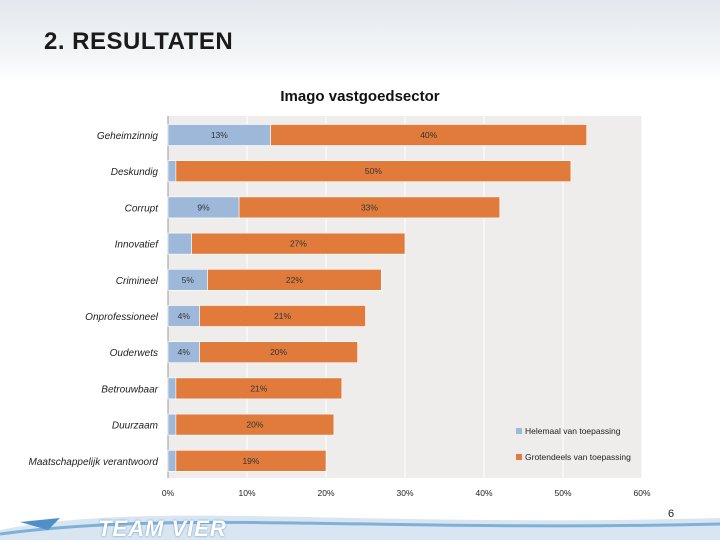 This screenshot has width=720, height=542. What do you see at coordinates (325, 493) in the screenshot?
I see `x-tick-label: 20%` at bounding box center [325, 493].